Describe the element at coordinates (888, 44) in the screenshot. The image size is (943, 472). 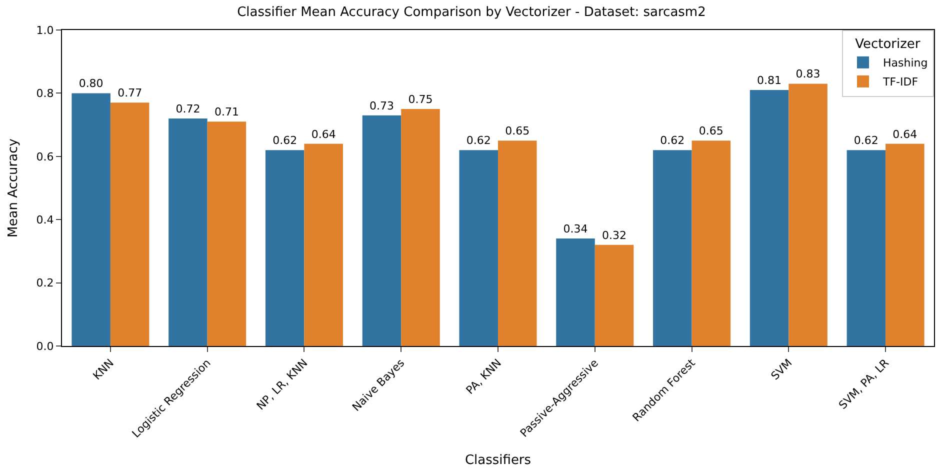
I see `legend-title: Vectorizer` at that location.